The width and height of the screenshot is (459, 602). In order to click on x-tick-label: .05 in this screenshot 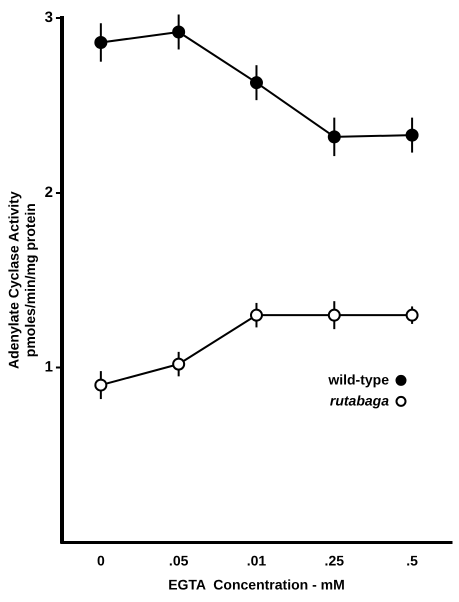, I will do `click(178, 560)`.